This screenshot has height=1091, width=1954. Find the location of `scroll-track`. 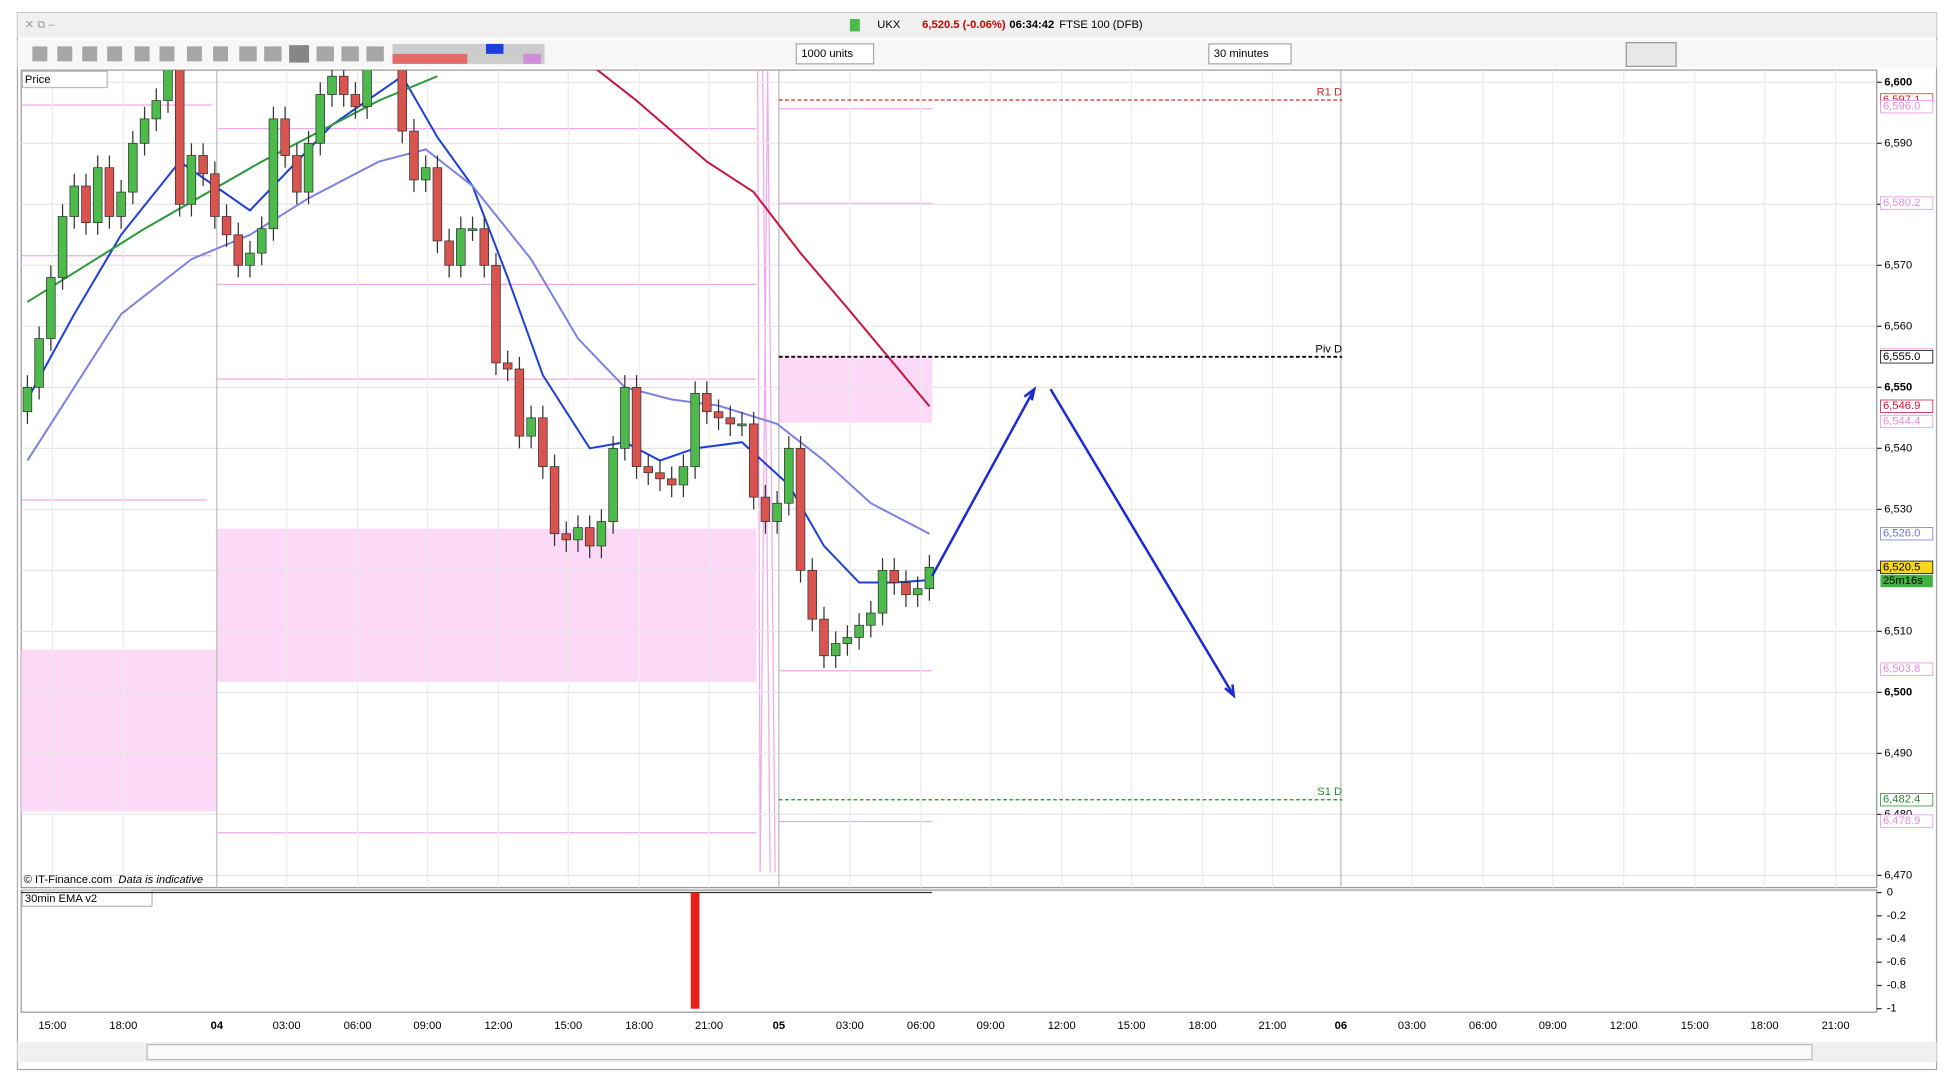

scroll-track is located at coordinates (979, 1052).